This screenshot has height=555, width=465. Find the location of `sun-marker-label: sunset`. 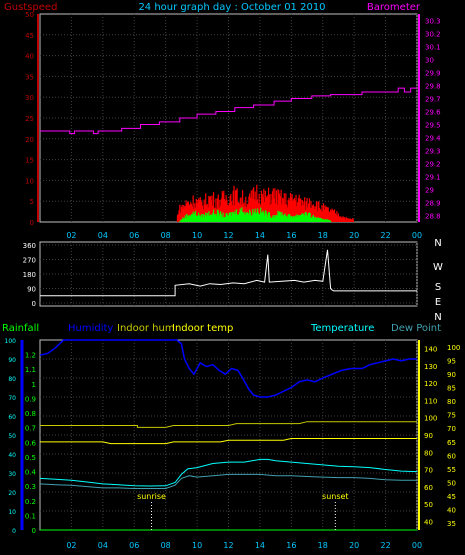

sun-marker-label: sunset is located at coordinates (335, 496).